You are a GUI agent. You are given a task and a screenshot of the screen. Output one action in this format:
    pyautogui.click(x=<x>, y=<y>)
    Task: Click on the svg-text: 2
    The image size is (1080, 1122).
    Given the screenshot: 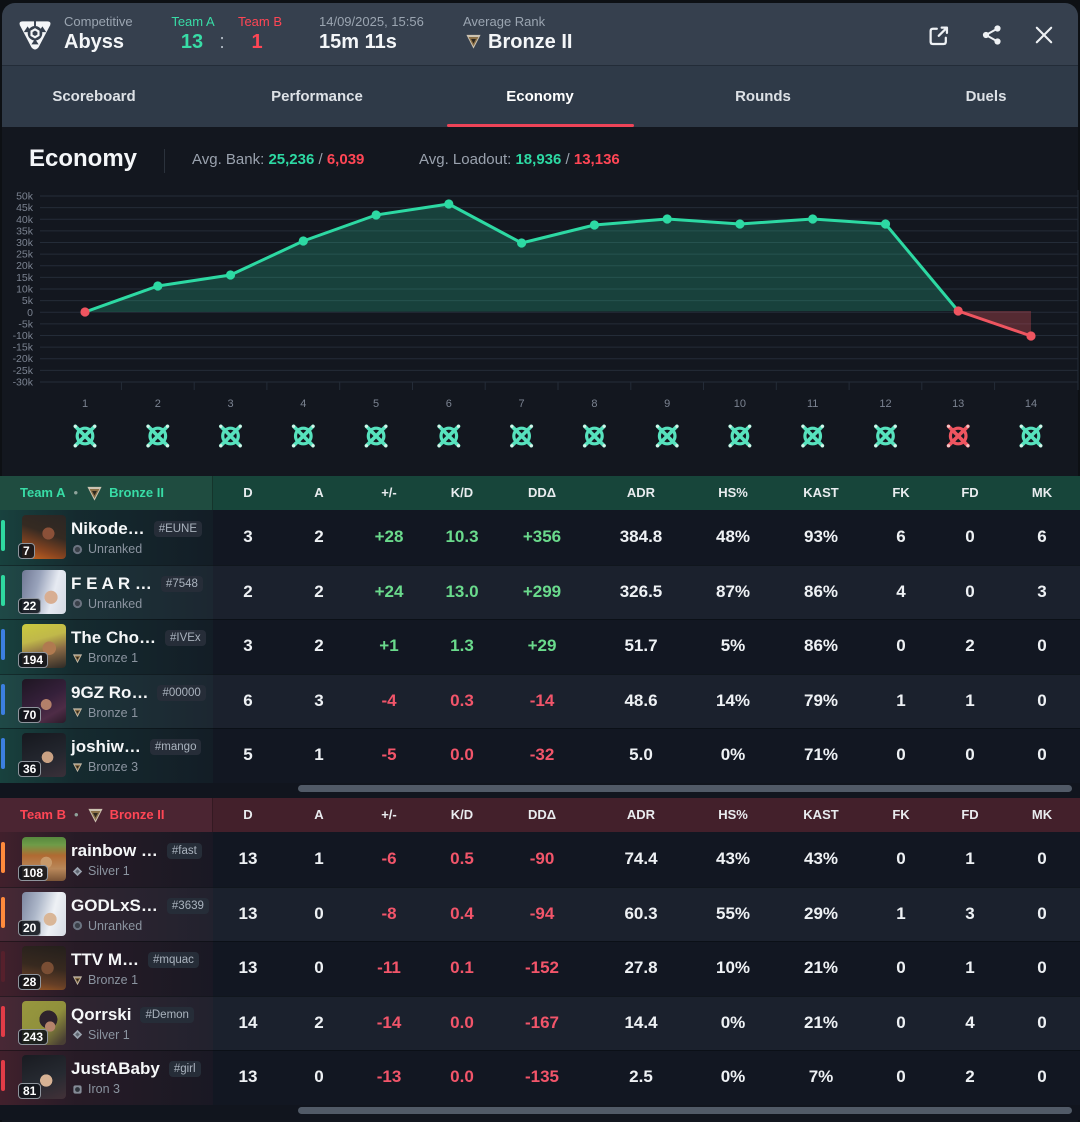 What is the action you would take?
    pyautogui.click(x=158, y=404)
    